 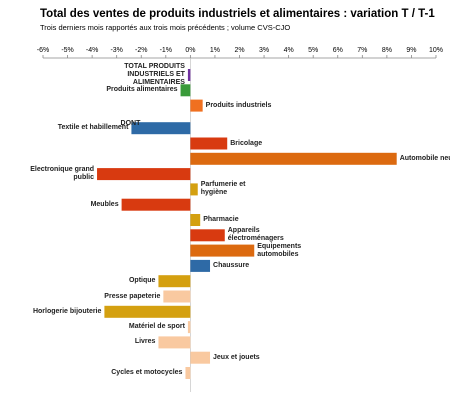 I want to click on category-label: Electronique grand public, so click(x=62, y=174).